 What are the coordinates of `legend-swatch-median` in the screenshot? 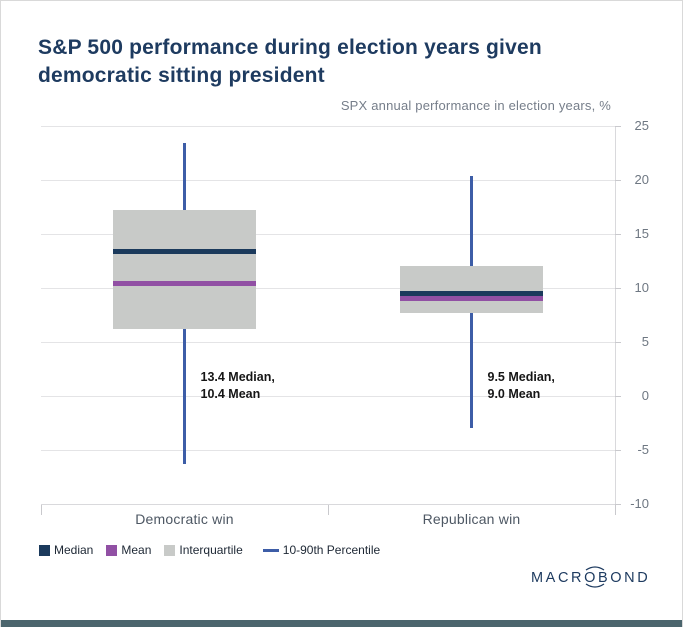 It's located at (44, 550).